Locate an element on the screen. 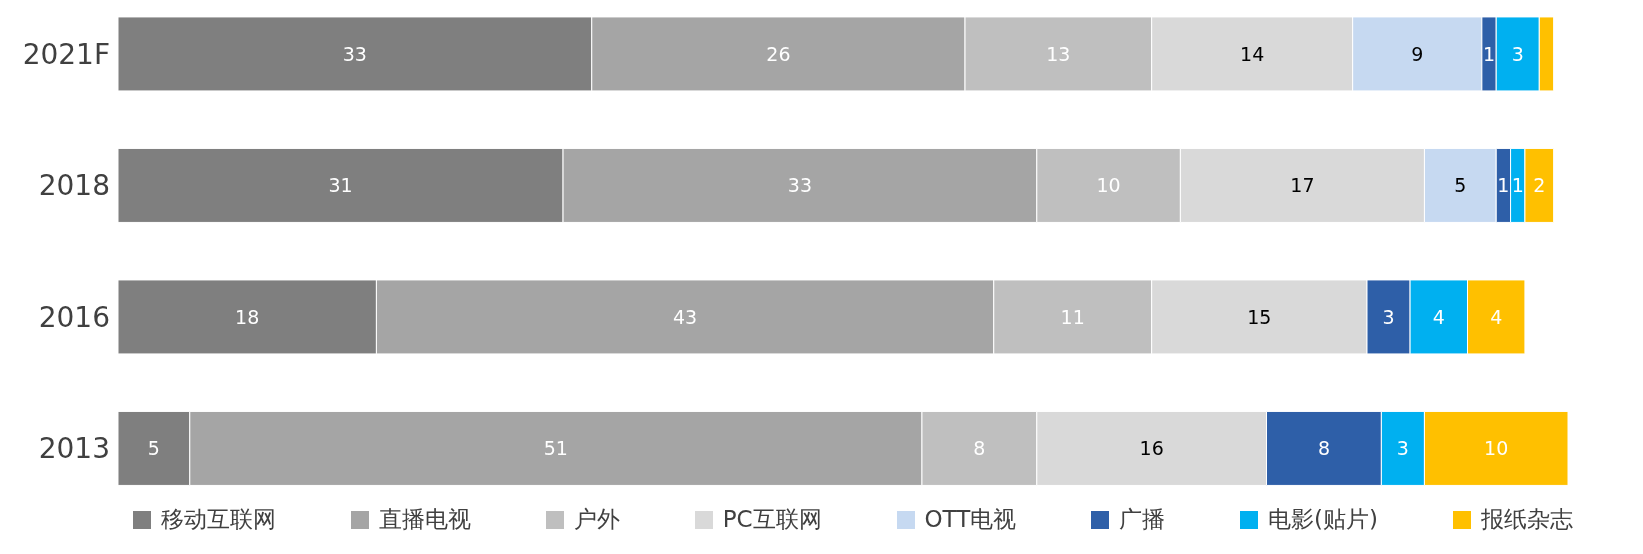 The height and width of the screenshot is (554, 1643). data-label: 9 is located at coordinates (1417, 53).